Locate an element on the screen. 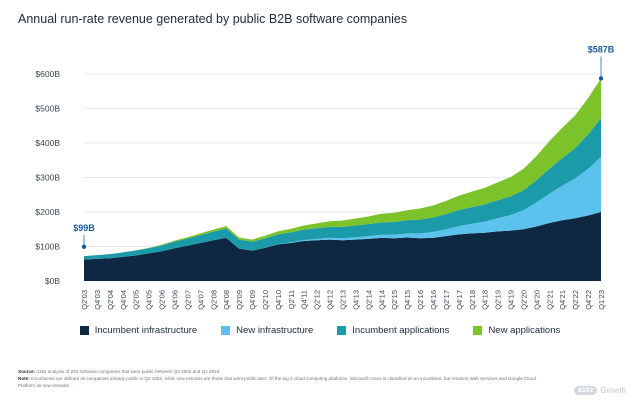  legend-label: New applications is located at coordinates (524, 330).